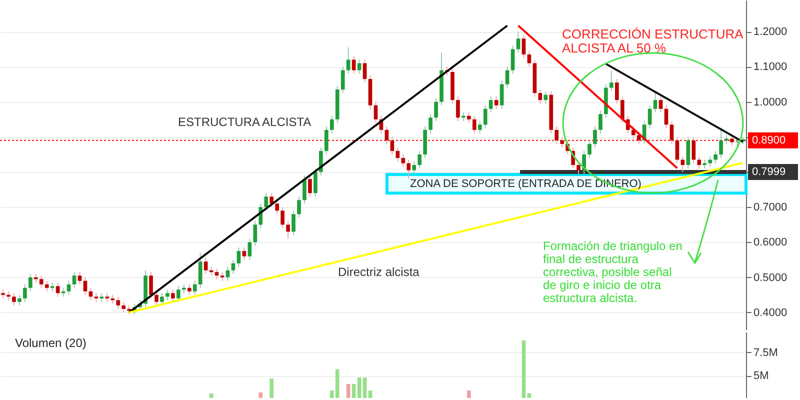 This screenshot has height=400, width=800. Describe the element at coordinates (653, 41) in the screenshot. I see `annotation: CORRECCIÓN ESTRUCTURA ALCISTA AL 50 %` at that location.